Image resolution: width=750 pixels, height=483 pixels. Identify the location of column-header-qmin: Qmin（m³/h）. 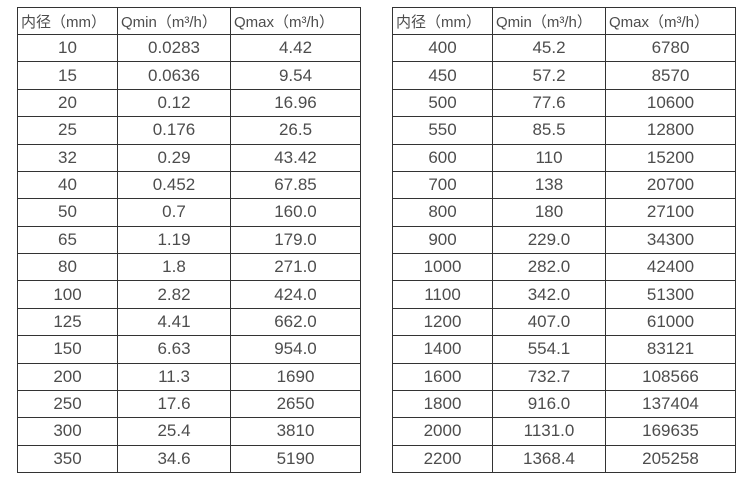
(174, 21).